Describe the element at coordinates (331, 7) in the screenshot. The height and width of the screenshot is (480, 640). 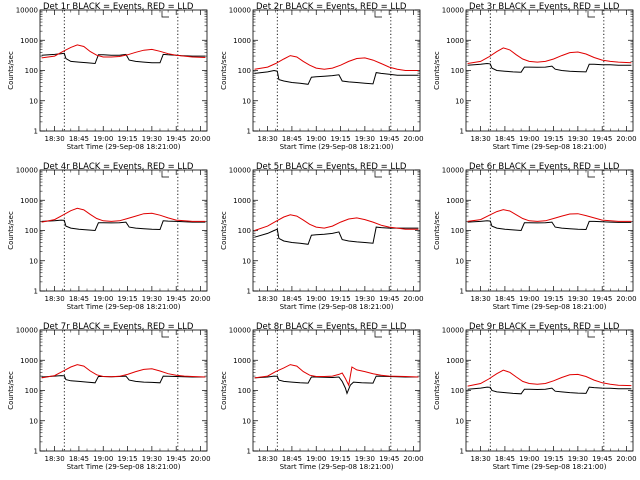
I see `panel-title: Det 2r BLACK = Events, RED = LLD` at that location.